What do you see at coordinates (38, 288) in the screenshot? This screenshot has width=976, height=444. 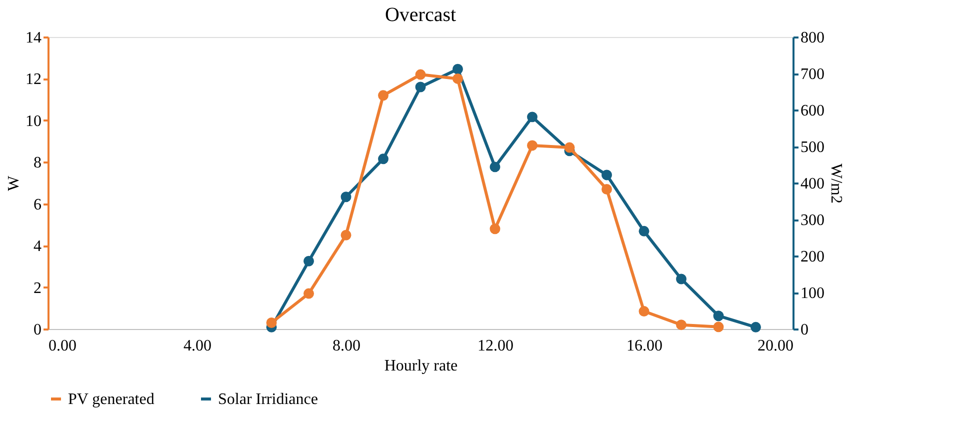 I see `y-tick-label: 2` at bounding box center [38, 288].